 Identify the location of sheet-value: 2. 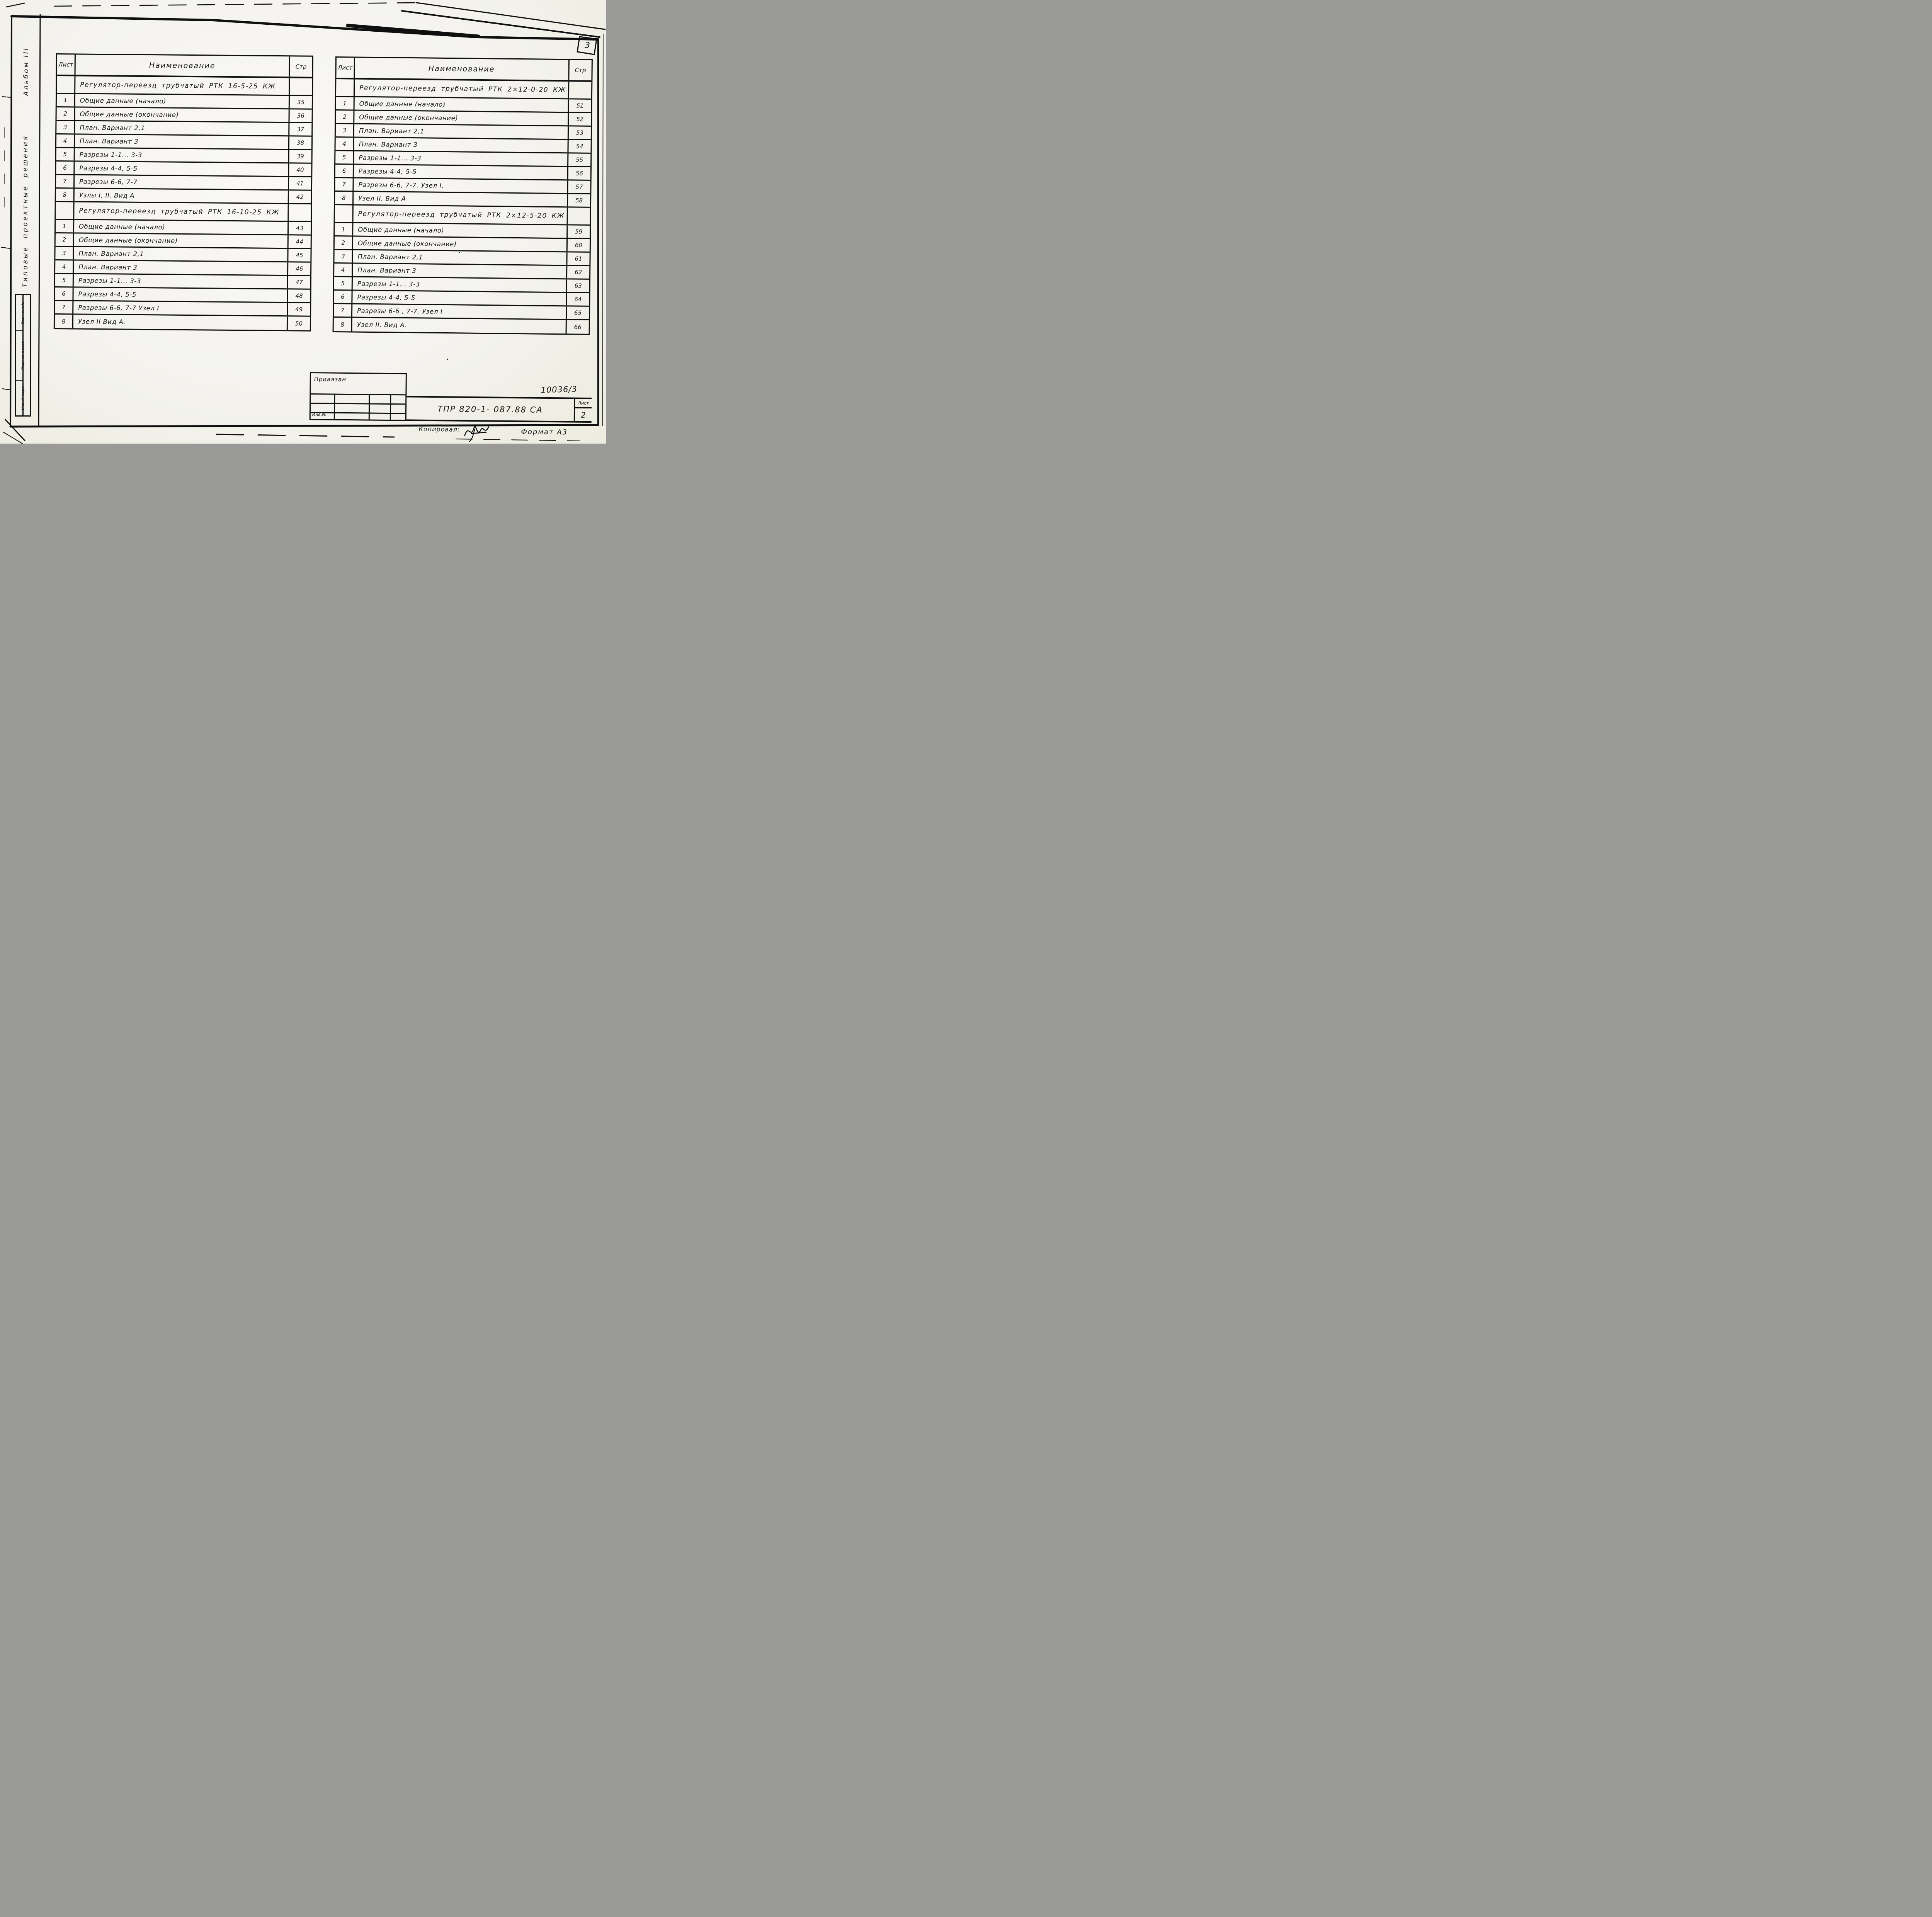
(583, 415).